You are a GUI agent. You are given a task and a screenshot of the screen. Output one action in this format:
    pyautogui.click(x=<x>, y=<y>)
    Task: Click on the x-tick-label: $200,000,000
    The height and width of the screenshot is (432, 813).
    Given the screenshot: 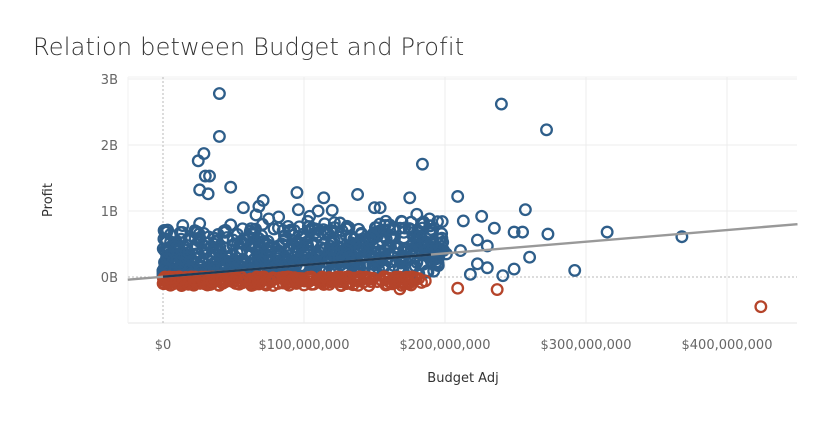 What is the action you would take?
    pyautogui.click(x=445, y=345)
    